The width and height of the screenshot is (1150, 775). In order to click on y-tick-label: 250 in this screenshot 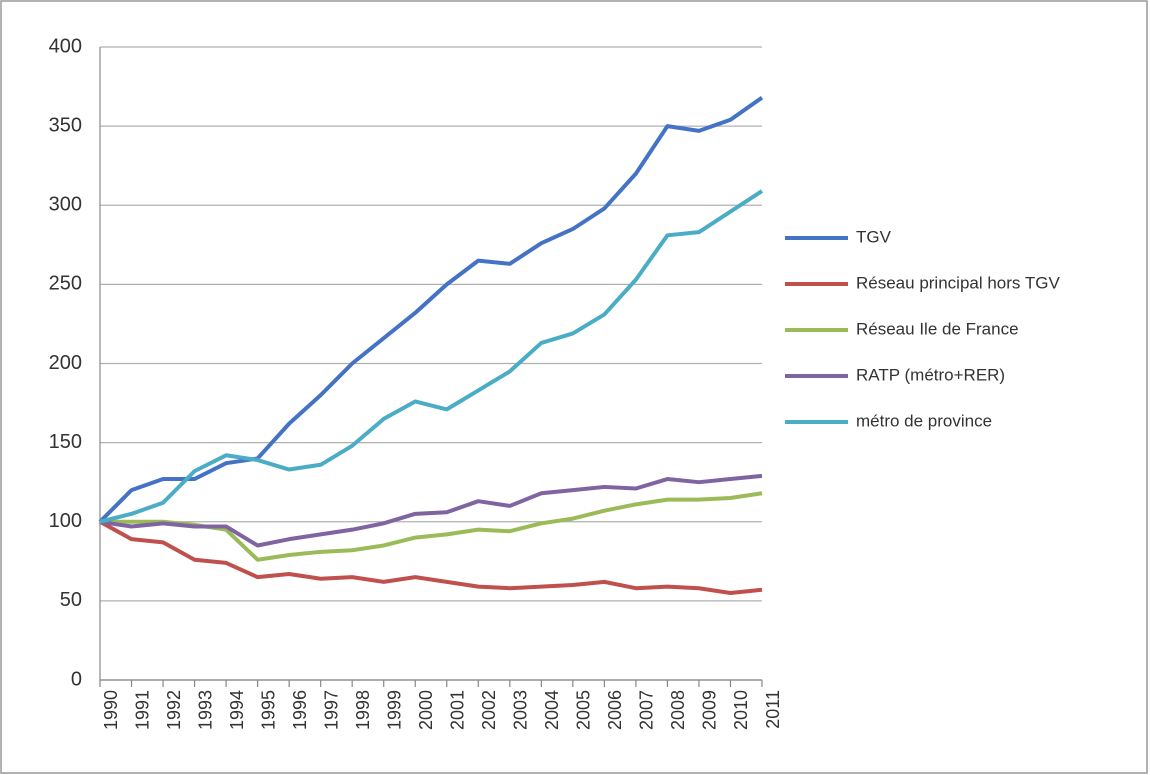, I will do `click(65, 284)`.